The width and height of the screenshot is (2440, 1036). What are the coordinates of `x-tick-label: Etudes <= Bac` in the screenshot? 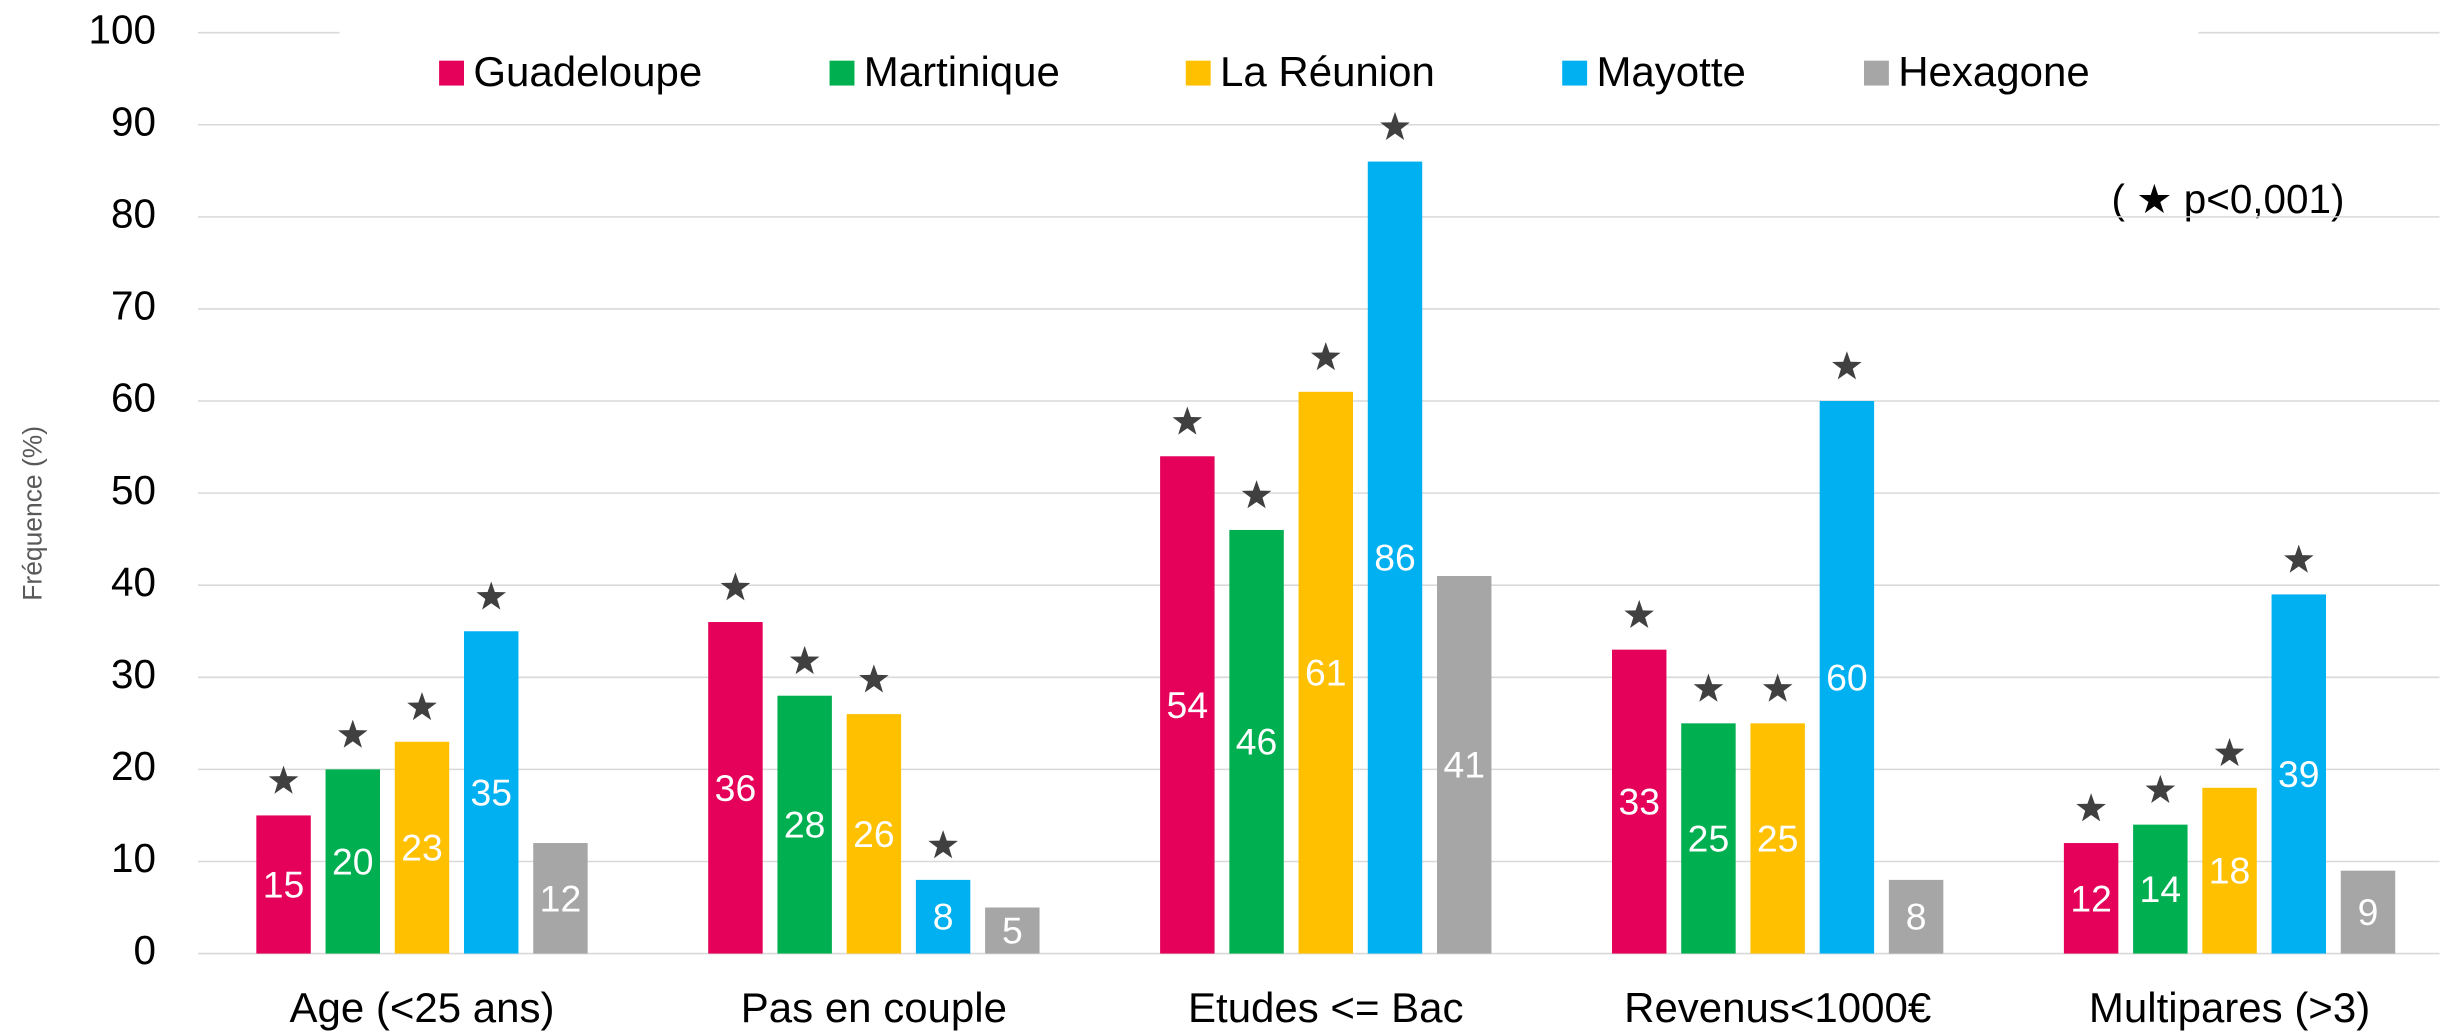 It's located at (1326, 1007).